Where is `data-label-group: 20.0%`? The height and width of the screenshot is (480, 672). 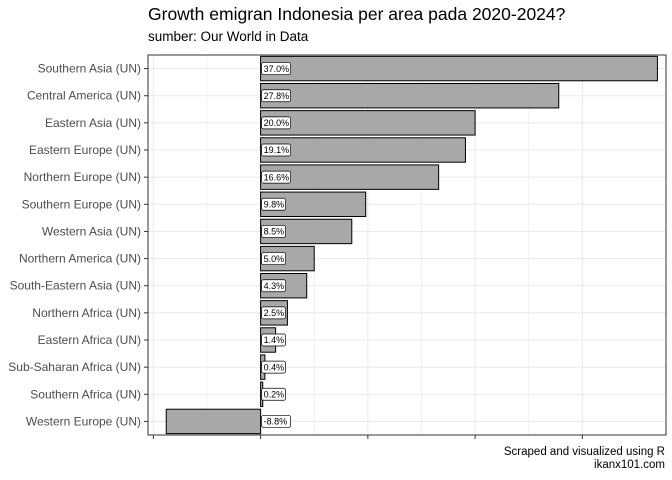 data-label-group: 20.0% is located at coordinates (276, 123).